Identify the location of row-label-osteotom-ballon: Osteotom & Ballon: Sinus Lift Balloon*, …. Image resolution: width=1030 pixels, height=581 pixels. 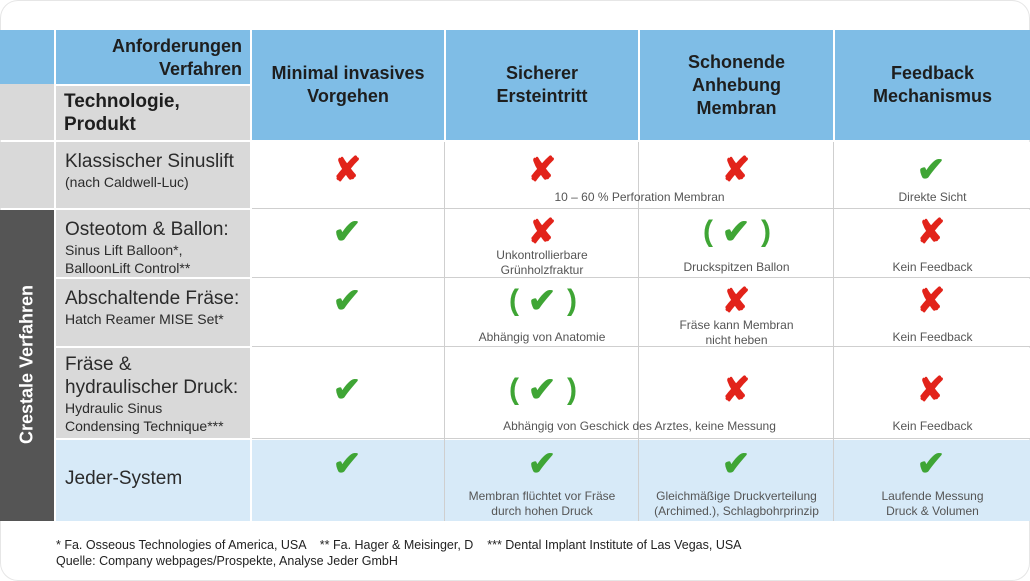
(153, 243).